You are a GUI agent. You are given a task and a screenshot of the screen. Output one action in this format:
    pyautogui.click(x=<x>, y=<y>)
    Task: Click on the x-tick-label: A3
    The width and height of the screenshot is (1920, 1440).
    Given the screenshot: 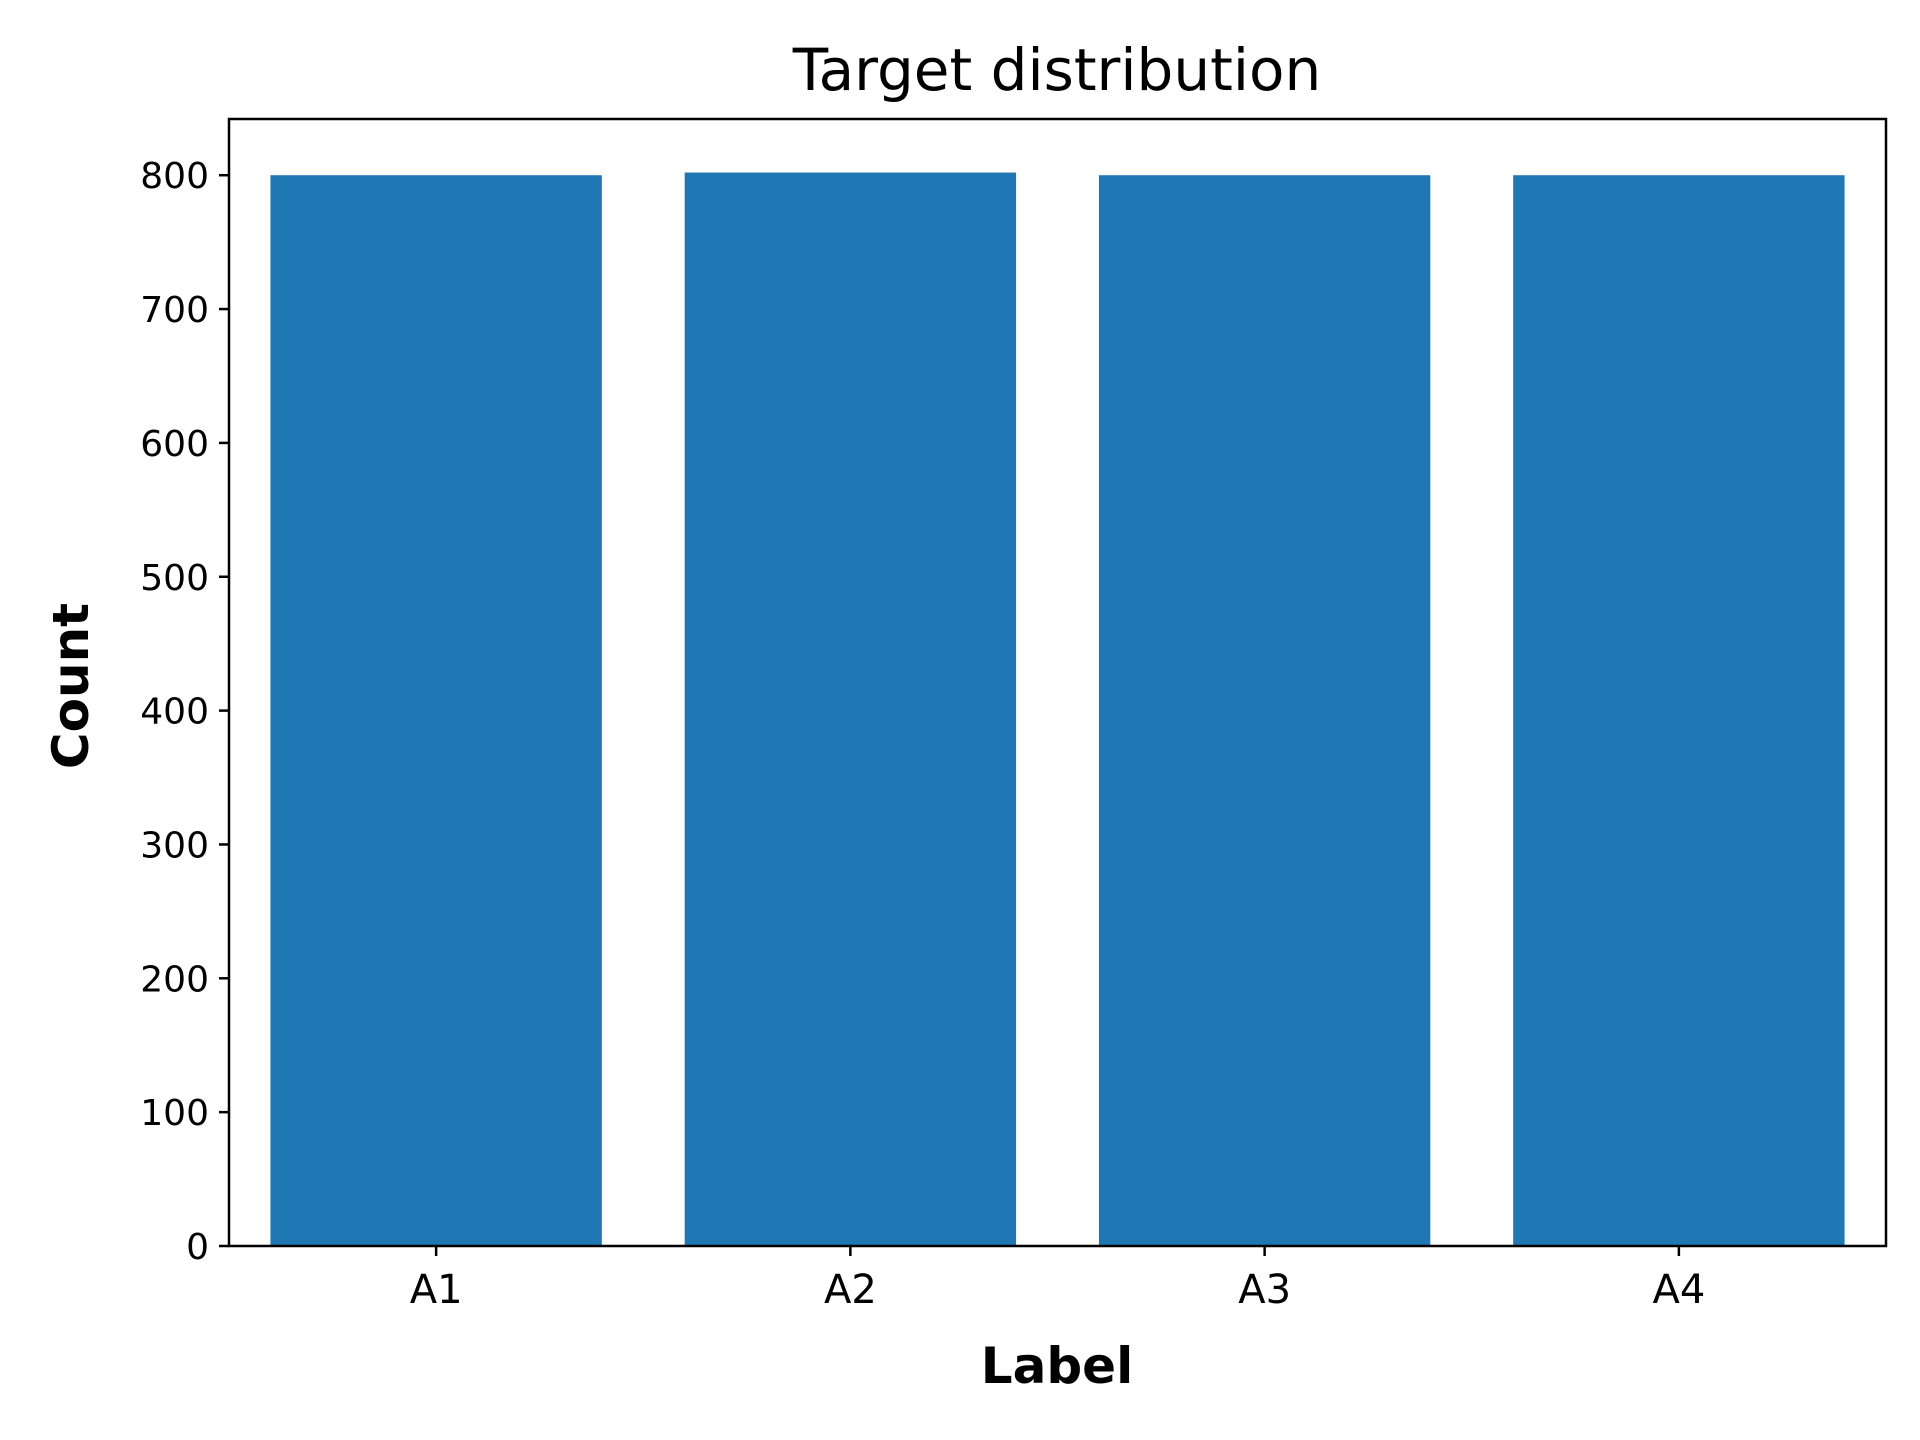 What is the action you would take?
    pyautogui.click(x=1264, y=1290)
    